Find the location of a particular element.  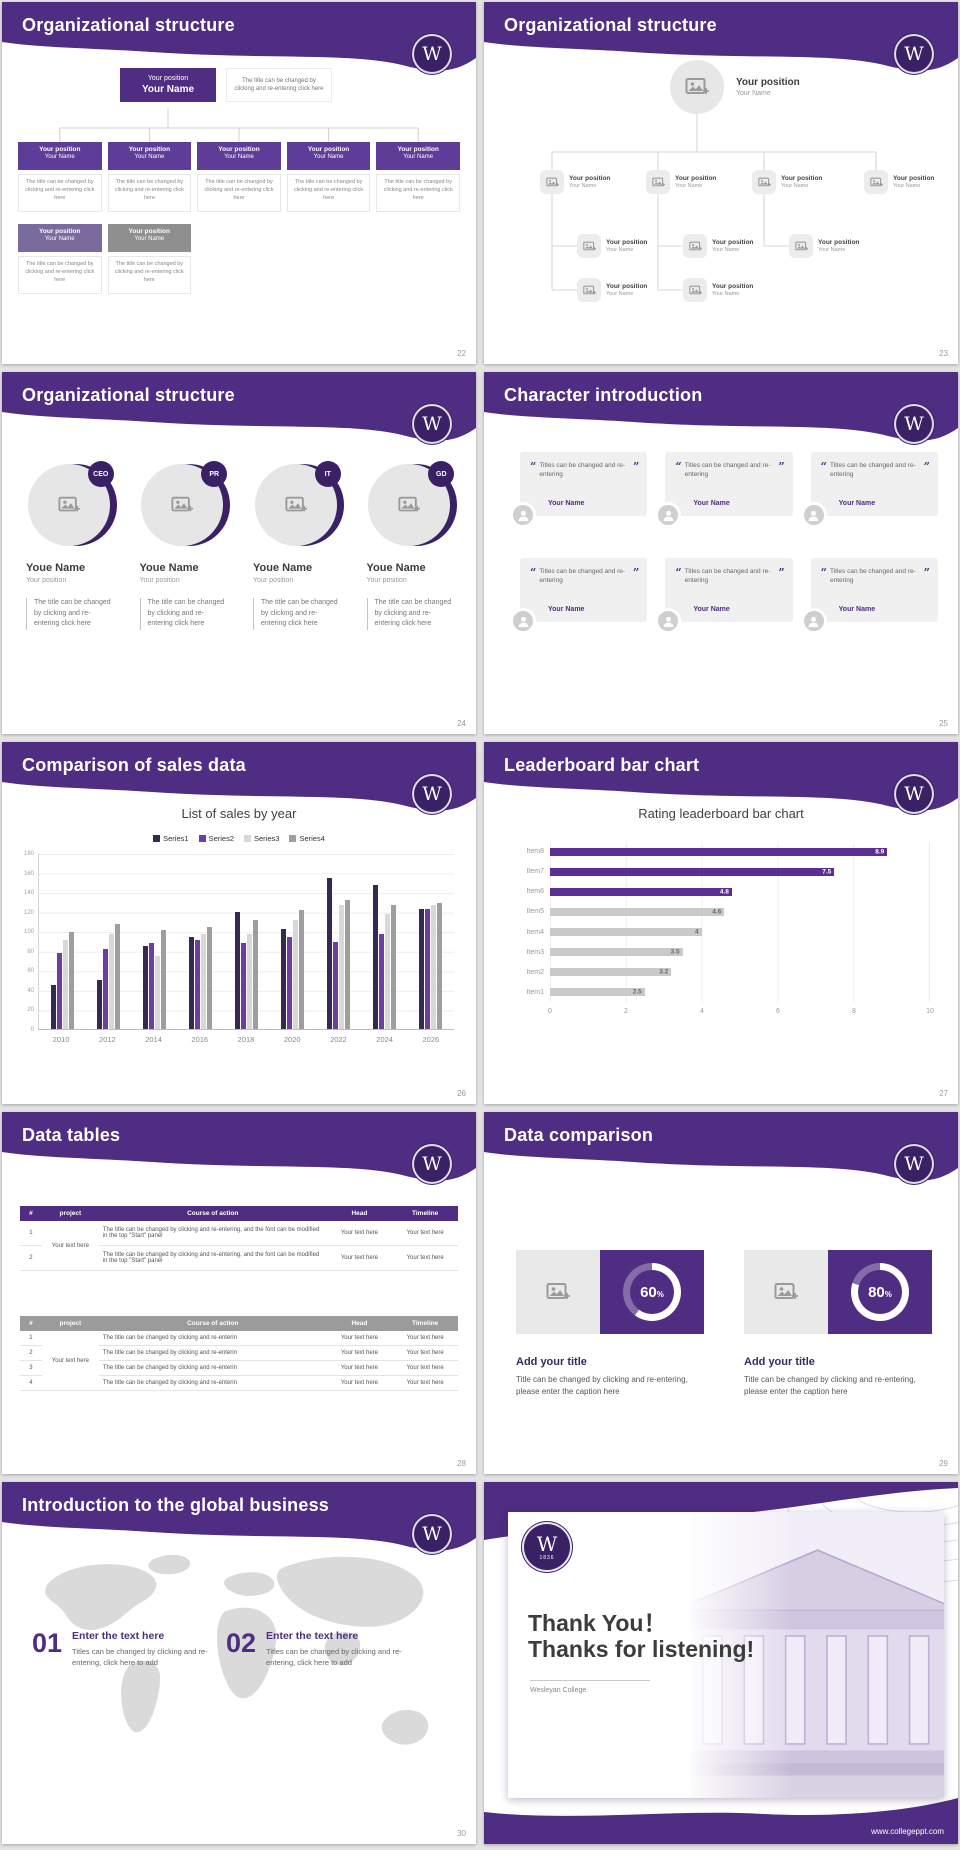

bar-value: 7.5 is located at coordinates (827, 872).